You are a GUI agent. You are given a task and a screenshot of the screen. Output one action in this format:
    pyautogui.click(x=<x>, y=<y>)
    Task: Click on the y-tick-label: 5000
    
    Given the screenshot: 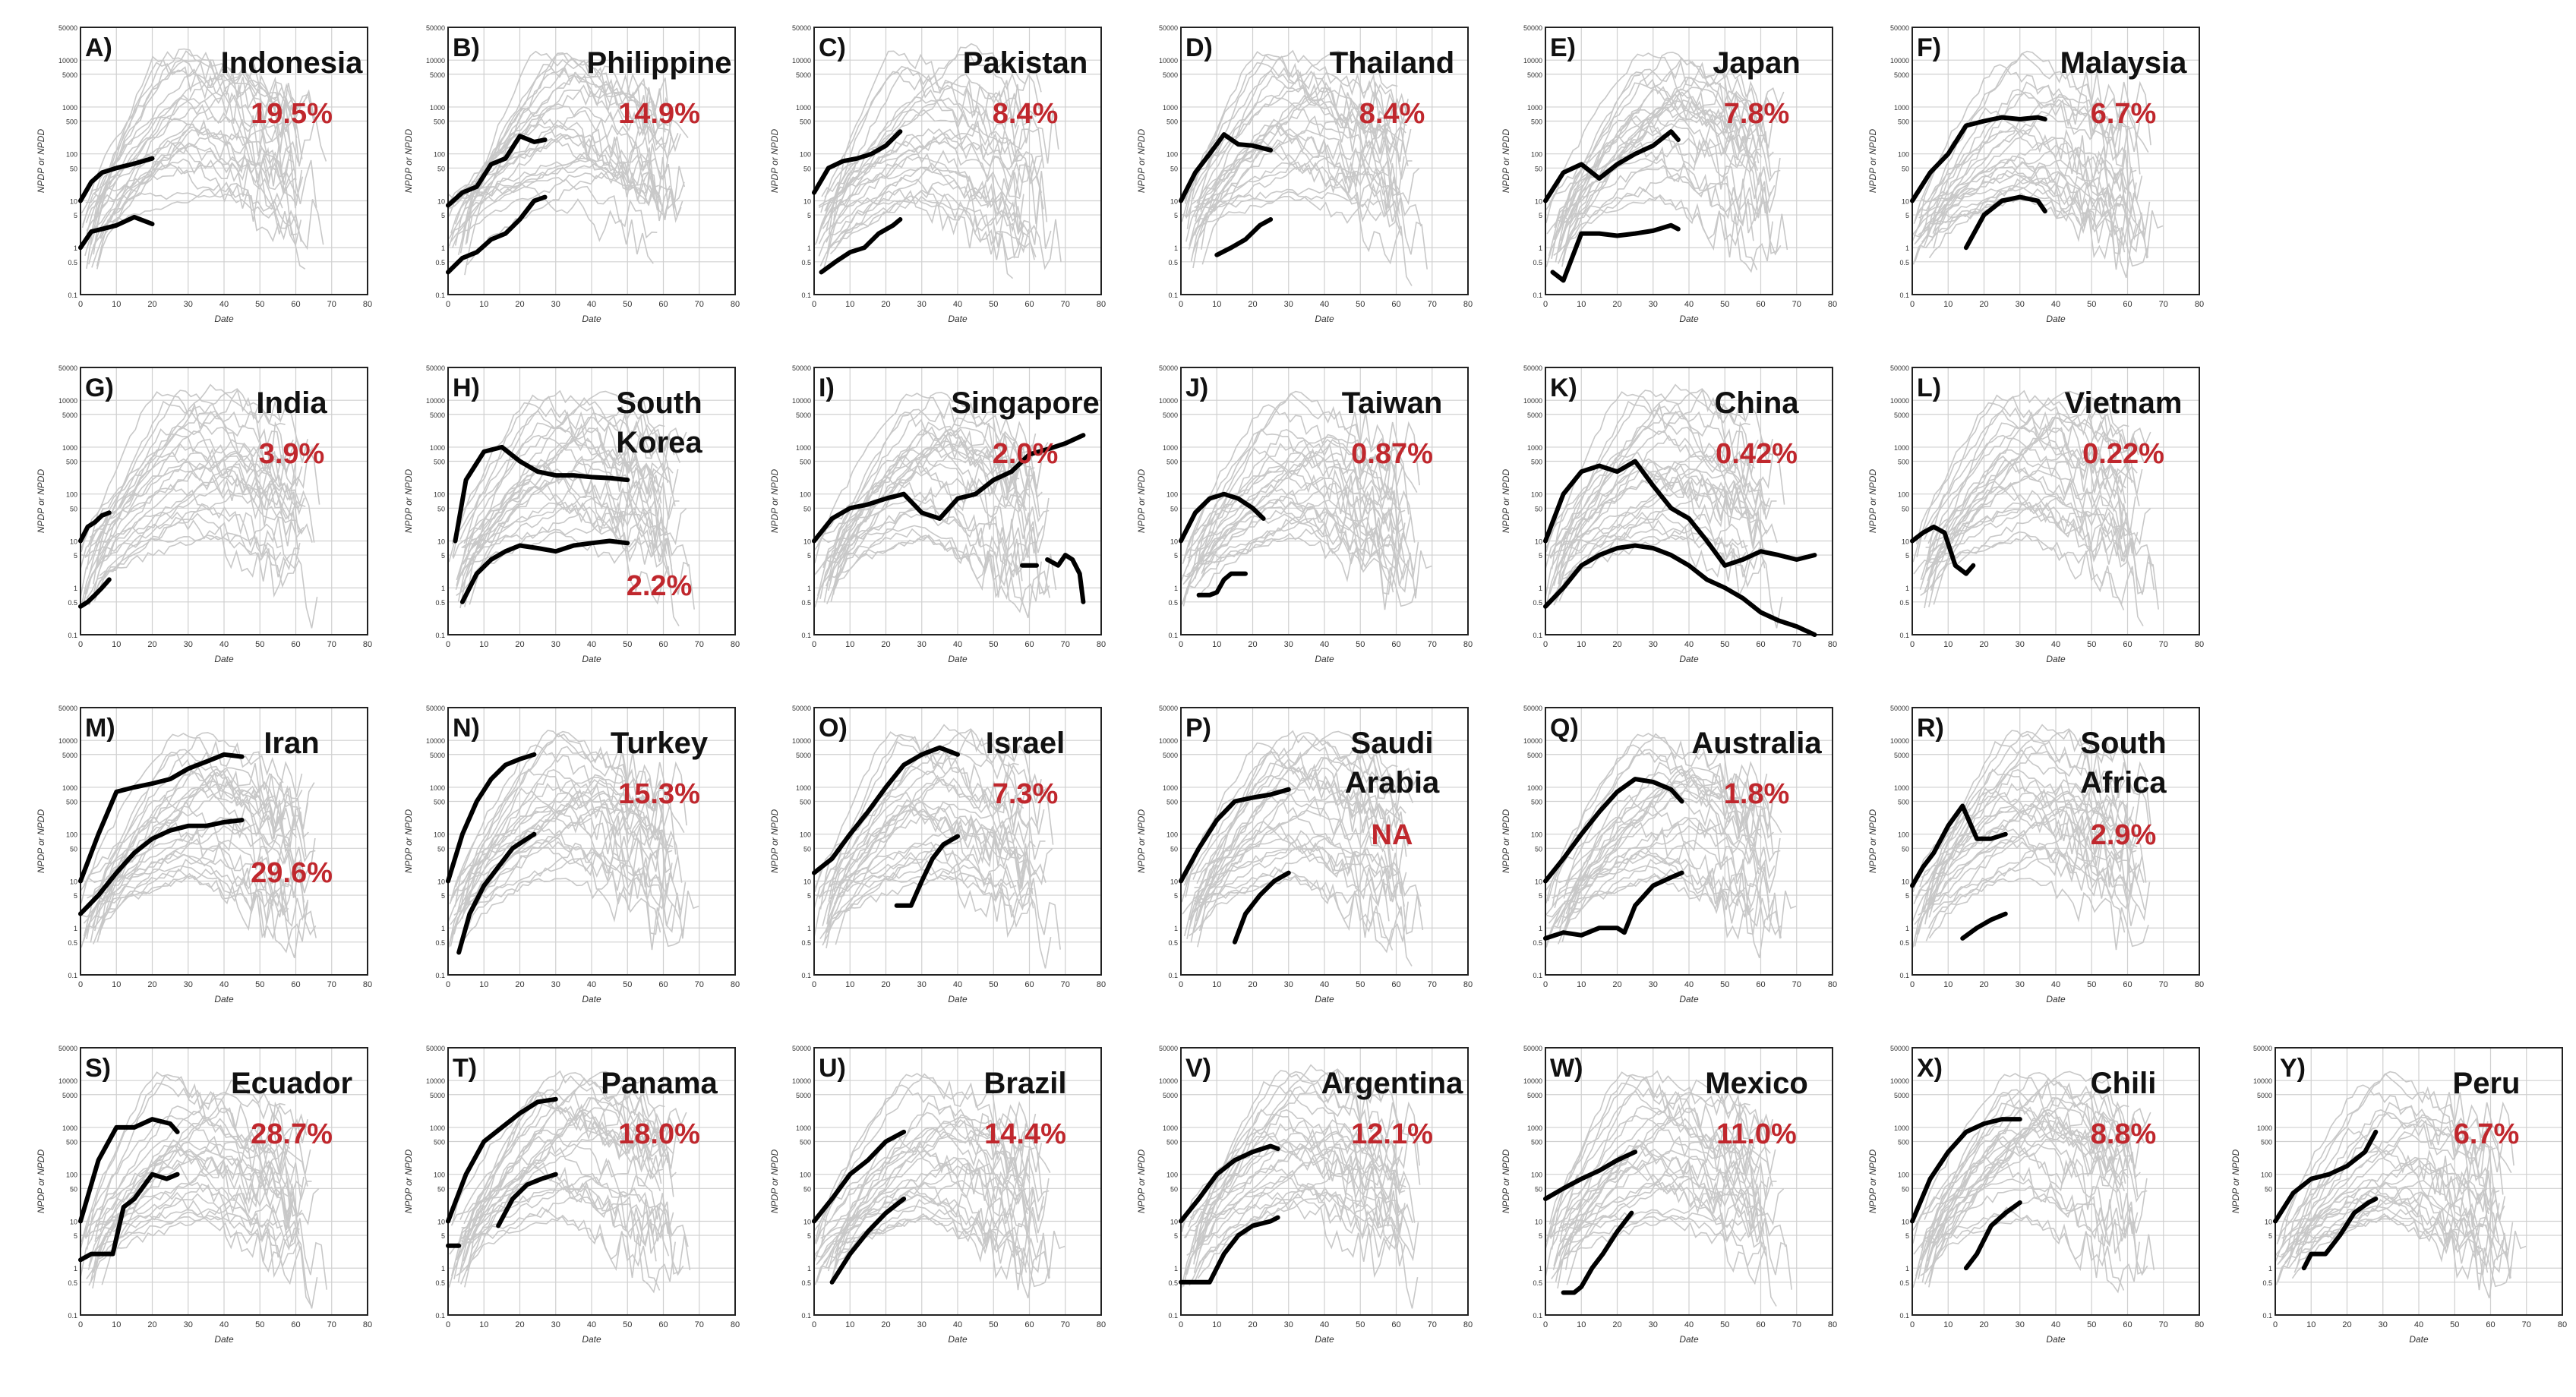 What is the action you would take?
    pyautogui.click(x=69, y=415)
    